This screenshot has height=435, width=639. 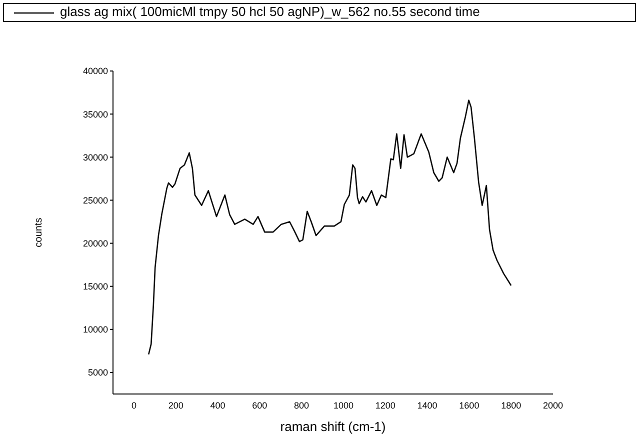 I want to click on y-tick-label: 35000, so click(x=95, y=114).